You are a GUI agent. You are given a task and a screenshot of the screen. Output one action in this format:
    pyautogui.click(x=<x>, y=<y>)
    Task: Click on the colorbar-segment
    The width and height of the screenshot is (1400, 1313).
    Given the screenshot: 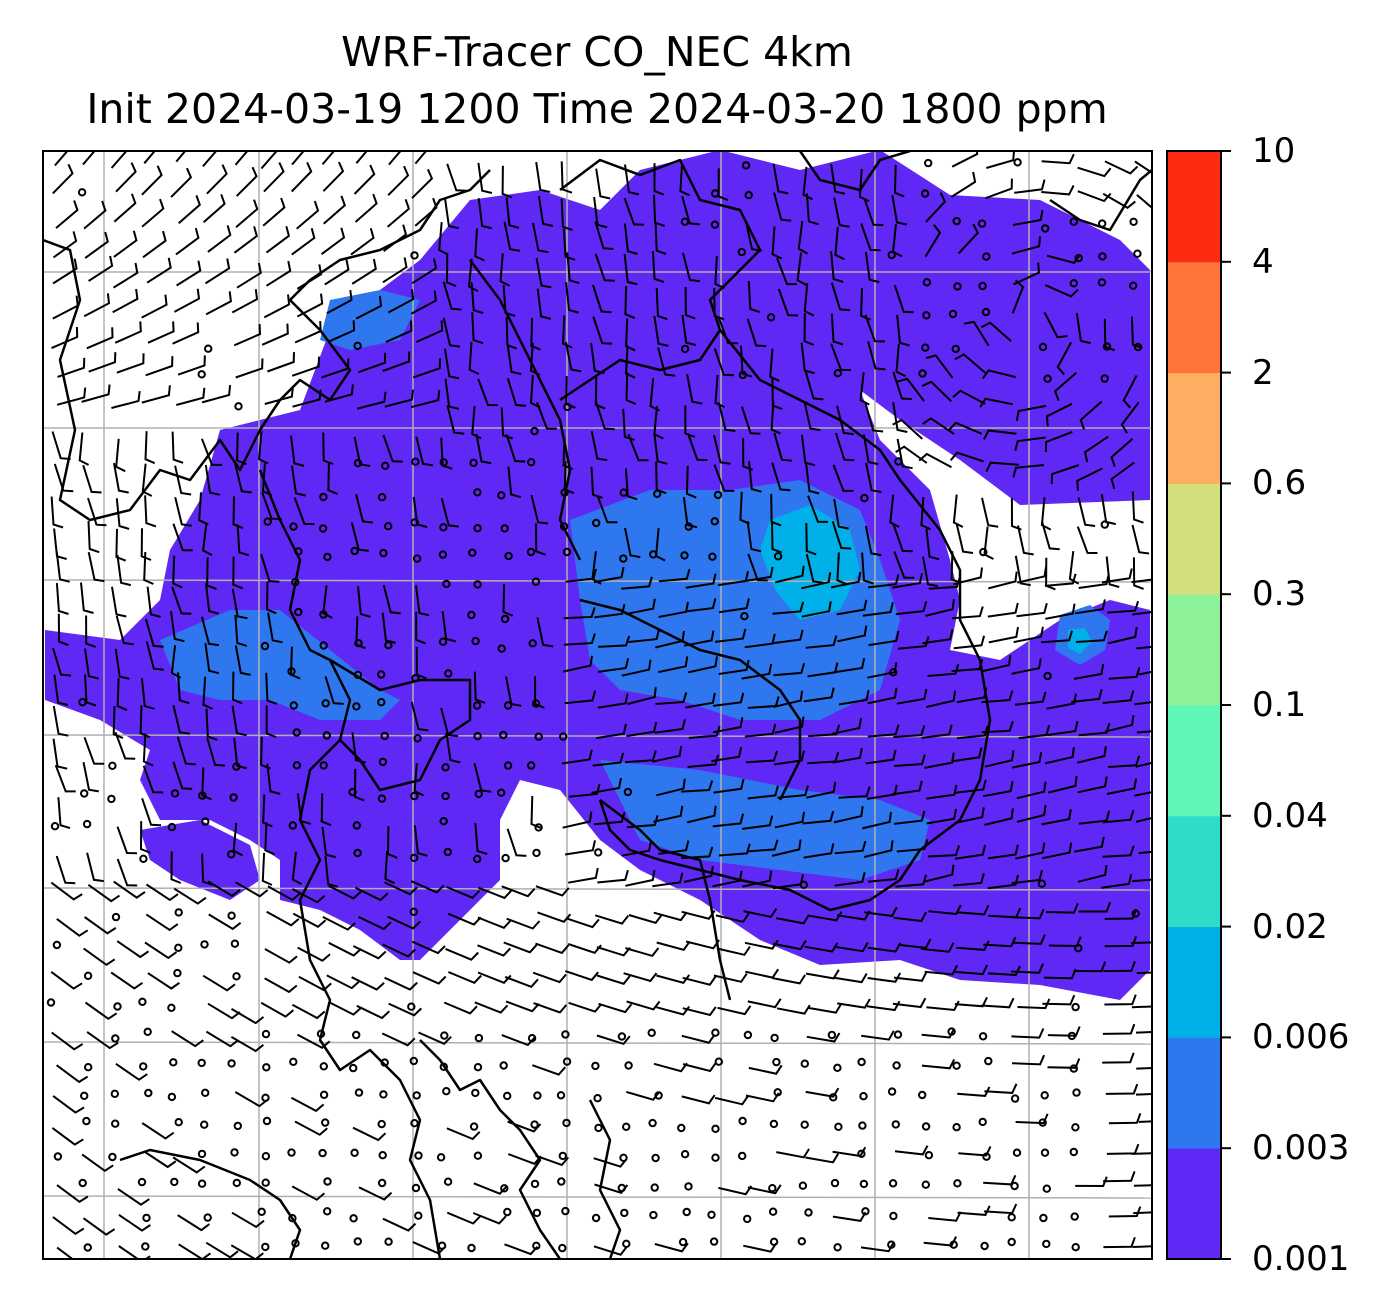 What is the action you would take?
    pyautogui.click(x=1194, y=1204)
    